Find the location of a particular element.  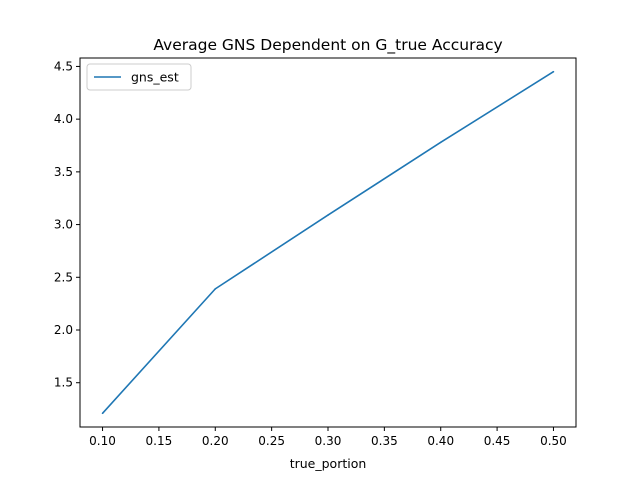

y-tick-label: 2.5 is located at coordinates (63, 277).